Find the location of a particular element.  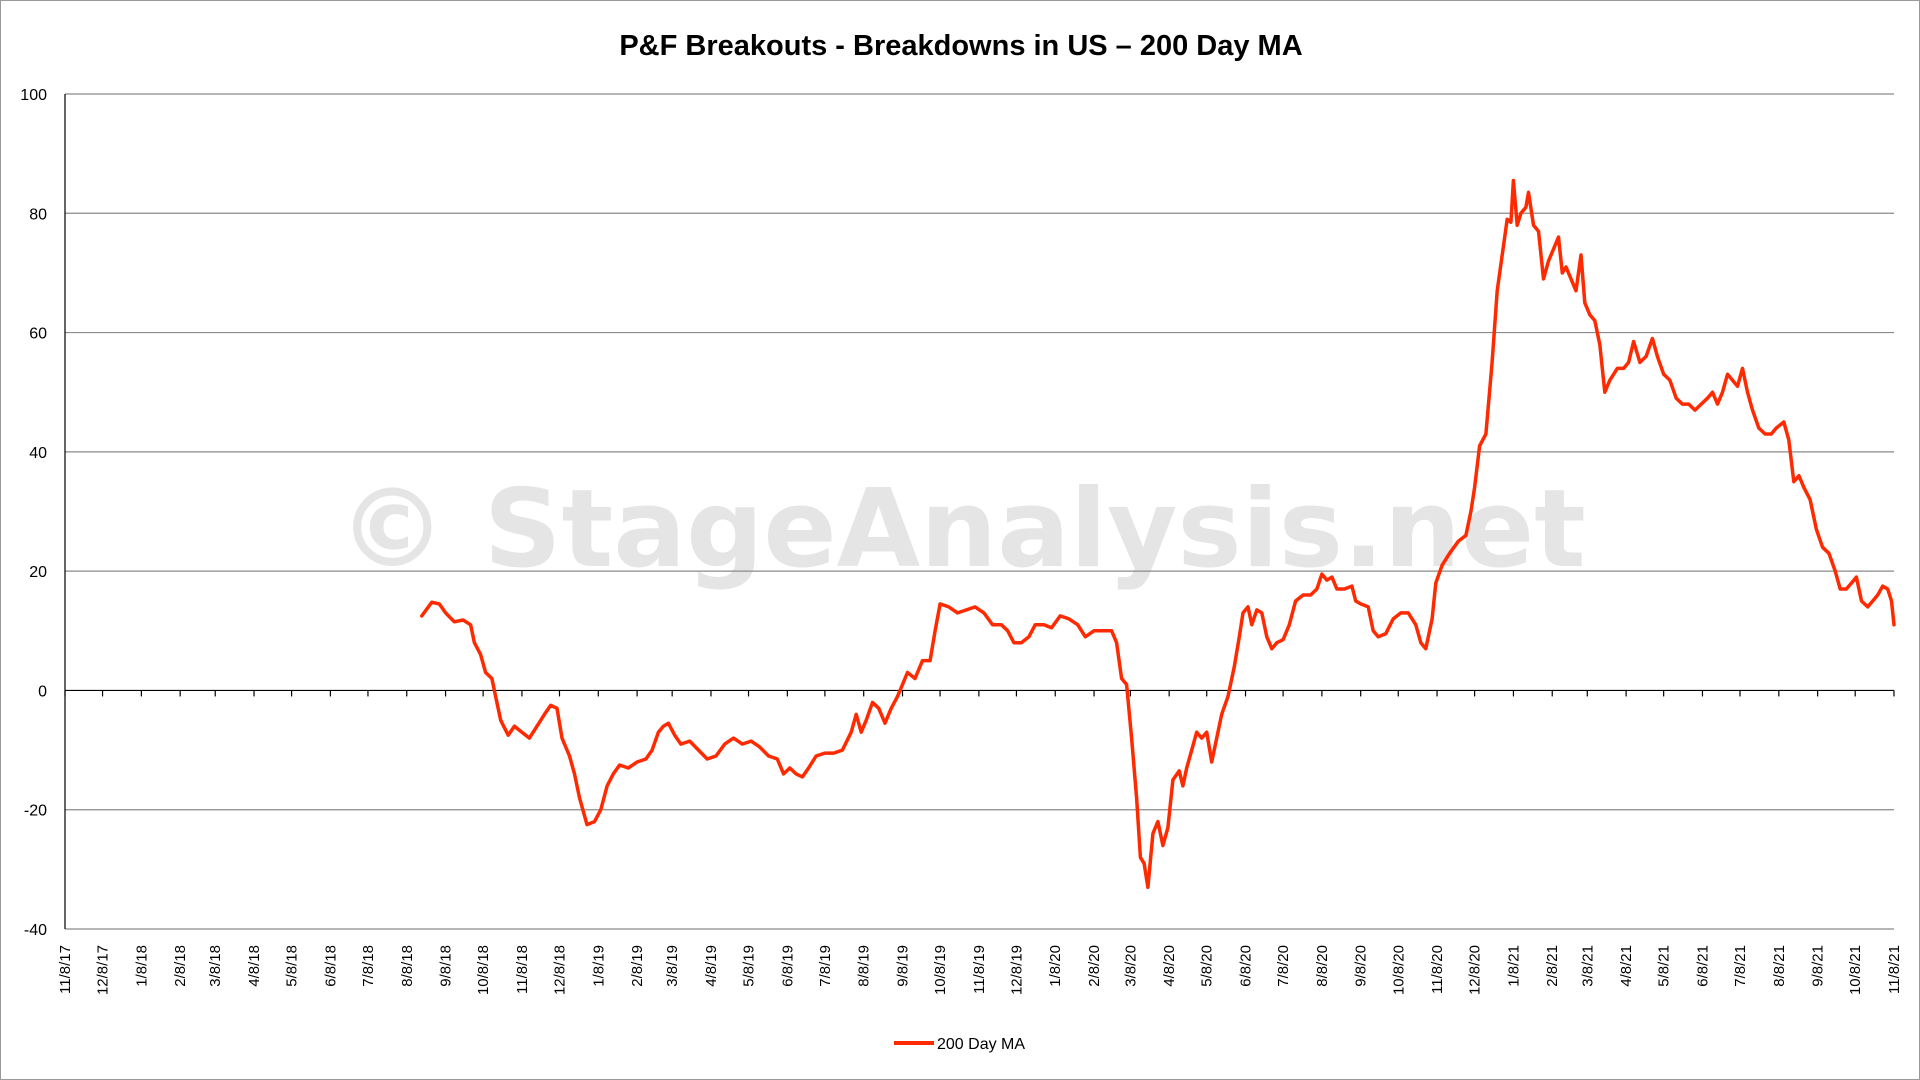

x-tick-label: 7/8/19 is located at coordinates (825, 966).